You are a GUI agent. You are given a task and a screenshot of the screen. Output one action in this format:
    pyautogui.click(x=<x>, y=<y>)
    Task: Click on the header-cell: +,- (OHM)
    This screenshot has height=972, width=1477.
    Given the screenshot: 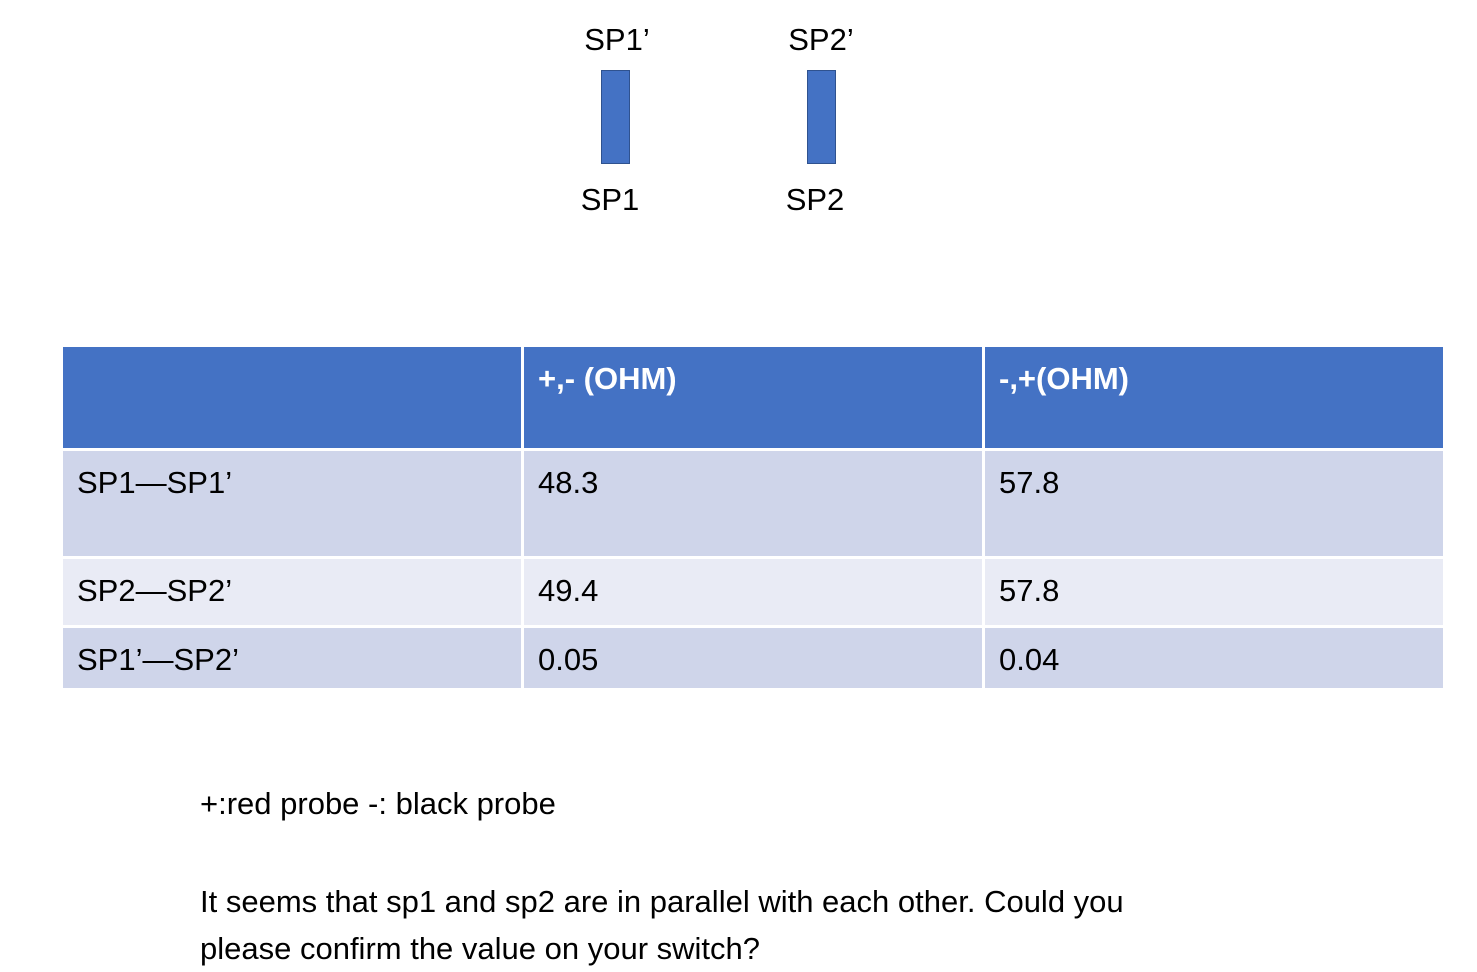 What is the action you would take?
    pyautogui.click(x=753, y=397)
    